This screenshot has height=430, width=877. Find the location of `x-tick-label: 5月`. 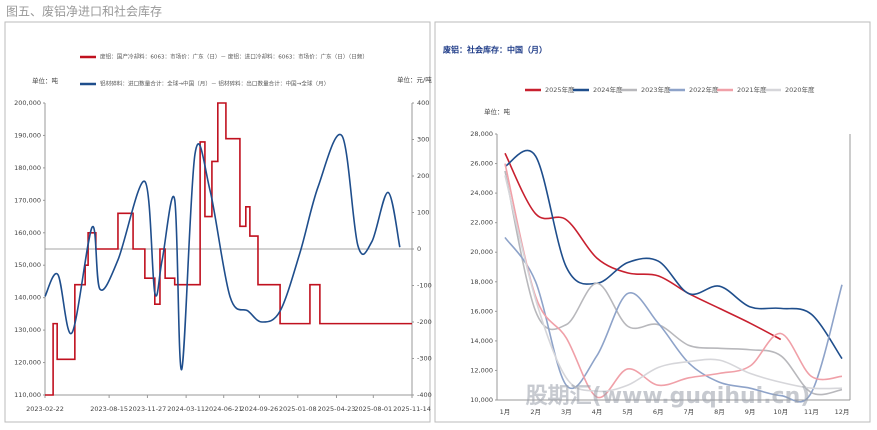

x-tick-label: 5月 is located at coordinates (627, 412).